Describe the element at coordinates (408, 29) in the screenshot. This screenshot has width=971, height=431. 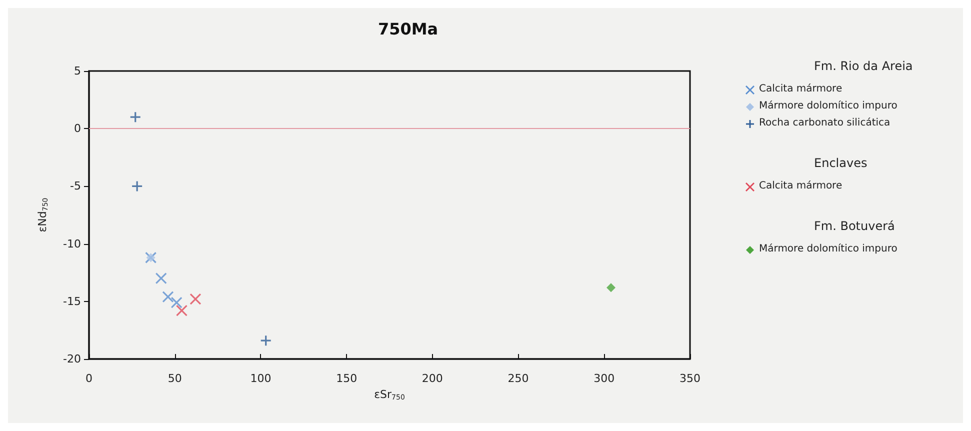
I see `chart-title: 750Ma` at that location.